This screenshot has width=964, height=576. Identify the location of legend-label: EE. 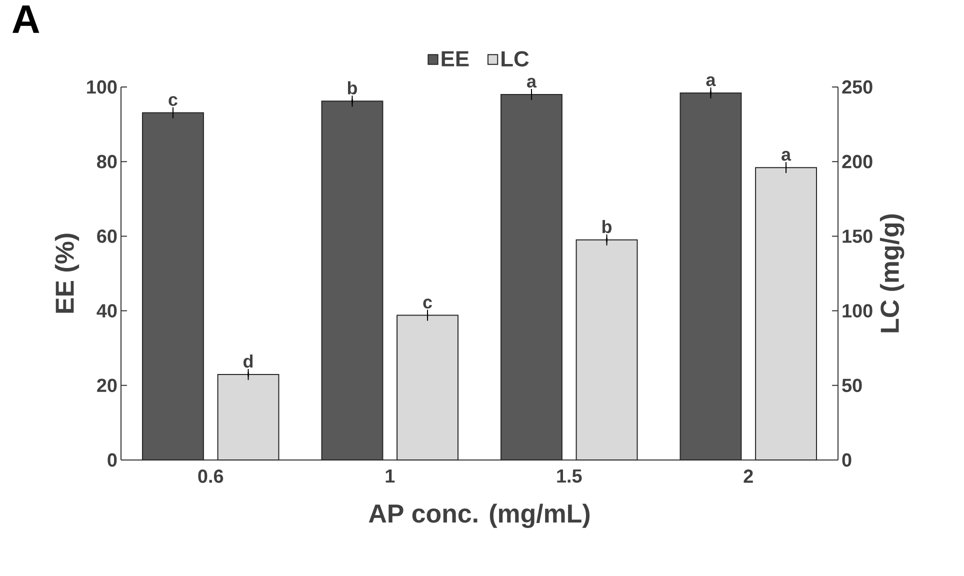
(455, 58).